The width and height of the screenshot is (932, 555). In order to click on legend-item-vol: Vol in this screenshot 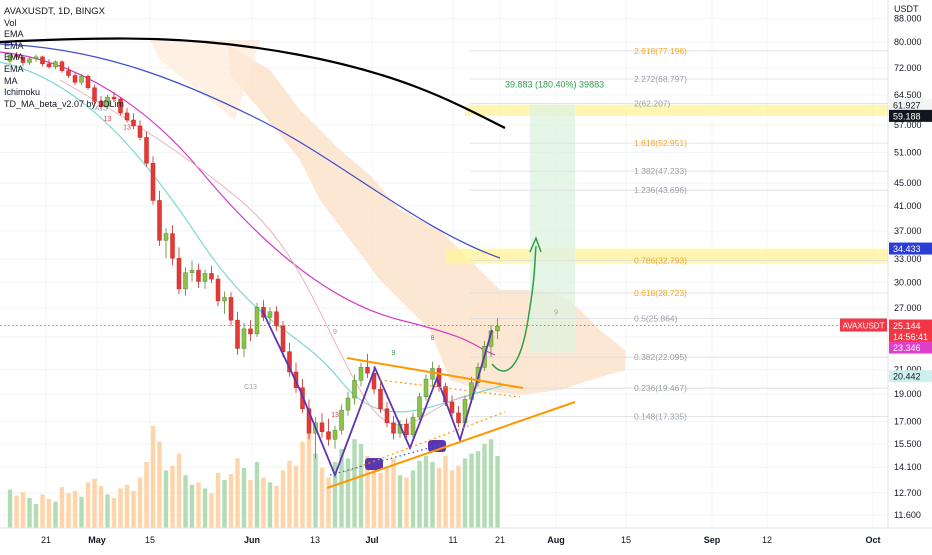, I will do `click(10, 22)`.